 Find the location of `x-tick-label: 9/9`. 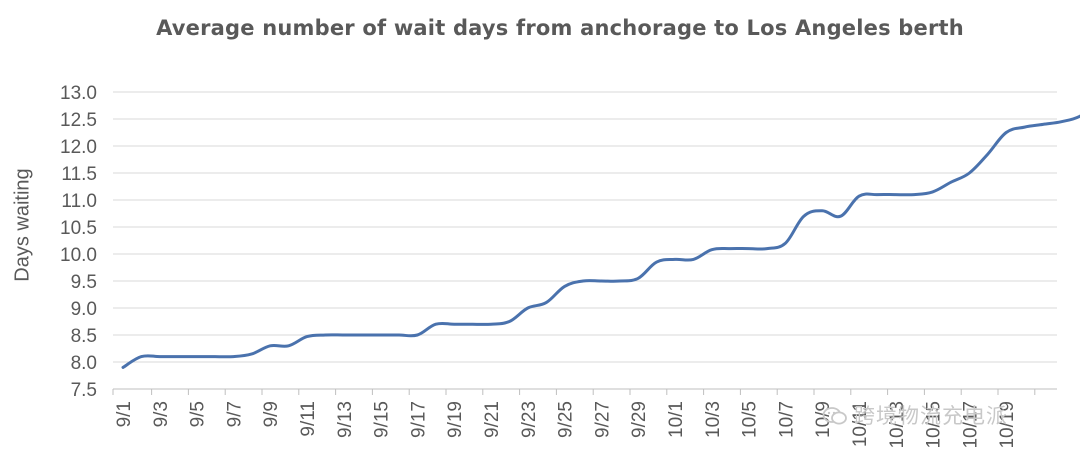

x-tick-label: 9/9 is located at coordinates (271, 414).